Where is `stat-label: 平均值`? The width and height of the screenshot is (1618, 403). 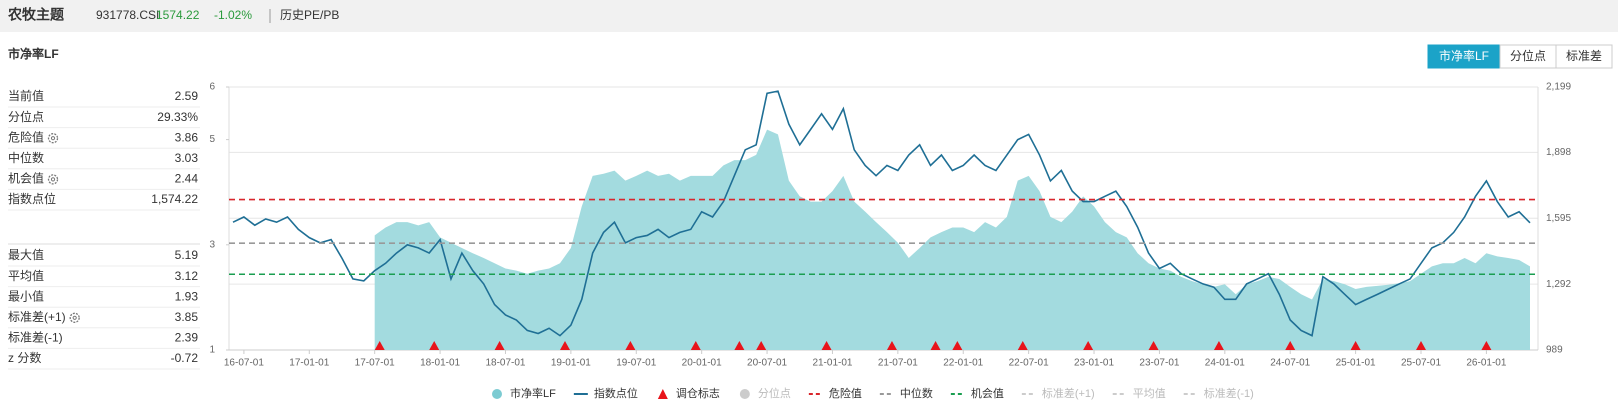 stat-label: 平均值 is located at coordinates (26, 275).